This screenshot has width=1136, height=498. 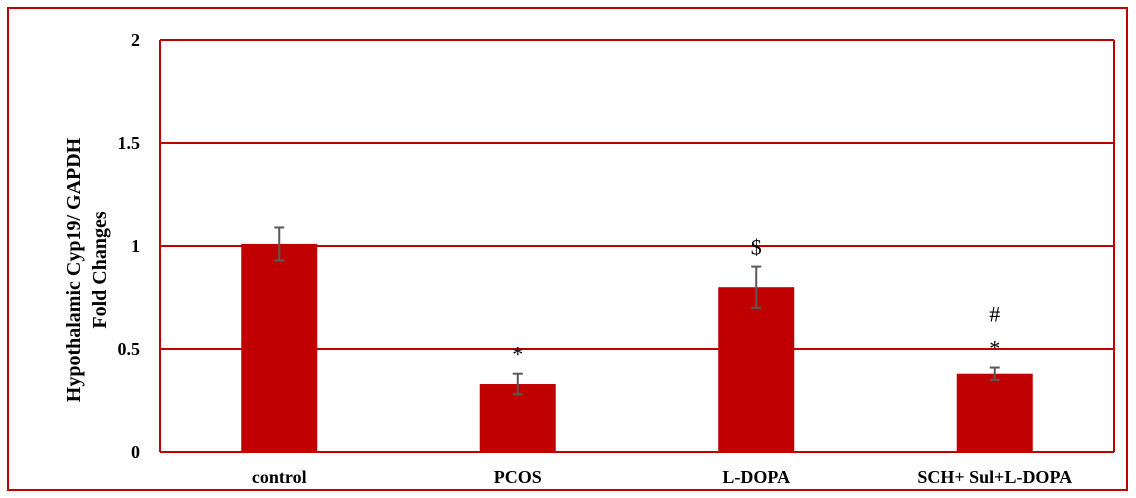 I want to click on y-axis-label-line1: Hypothalamic Cyp19/ GAPDH, so click(x=74, y=269).